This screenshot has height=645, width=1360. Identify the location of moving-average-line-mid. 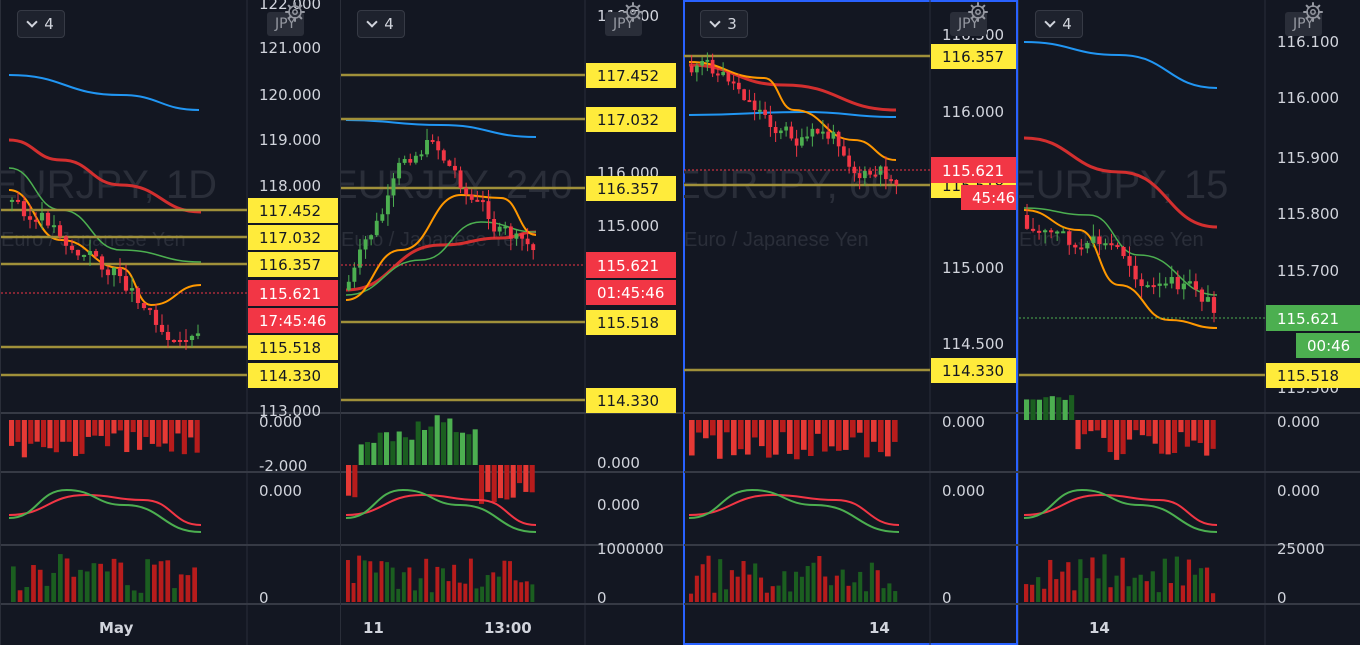
(1120, 251).